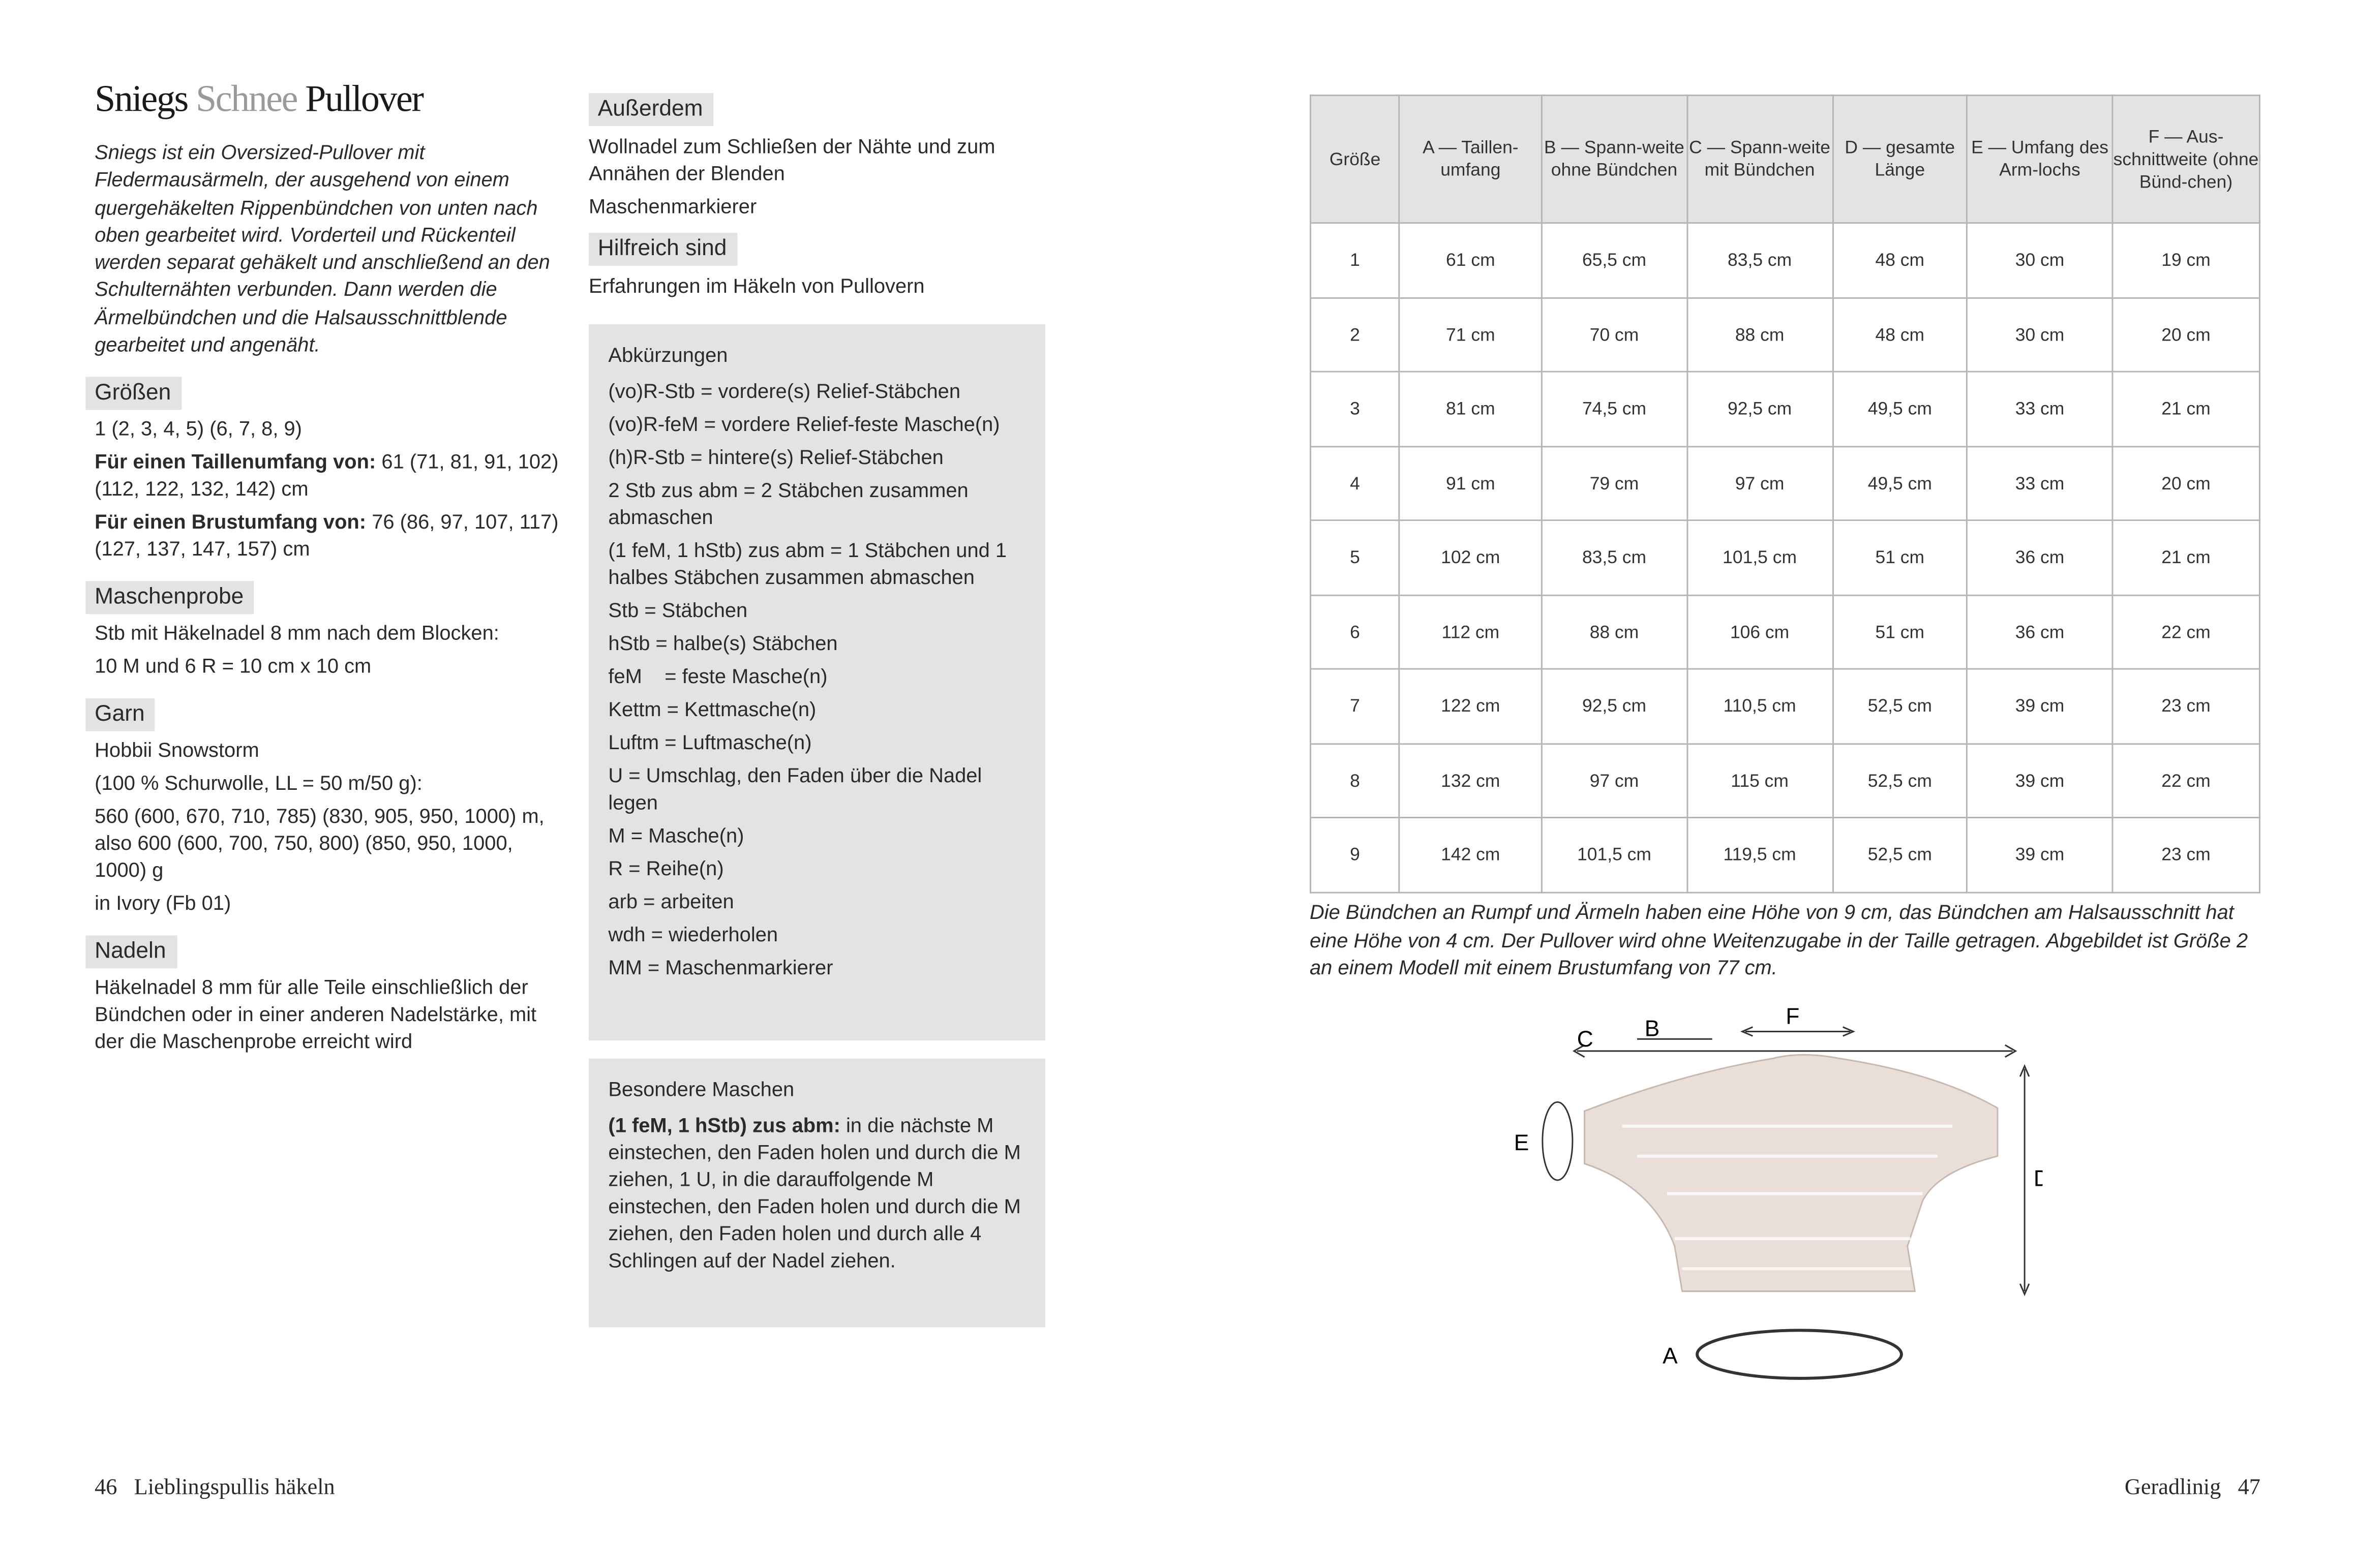 The height and width of the screenshot is (1568, 2355). What do you see at coordinates (1355, 334) in the screenshot?
I see `table-cell: 2` at bounding box center [1355, 334].